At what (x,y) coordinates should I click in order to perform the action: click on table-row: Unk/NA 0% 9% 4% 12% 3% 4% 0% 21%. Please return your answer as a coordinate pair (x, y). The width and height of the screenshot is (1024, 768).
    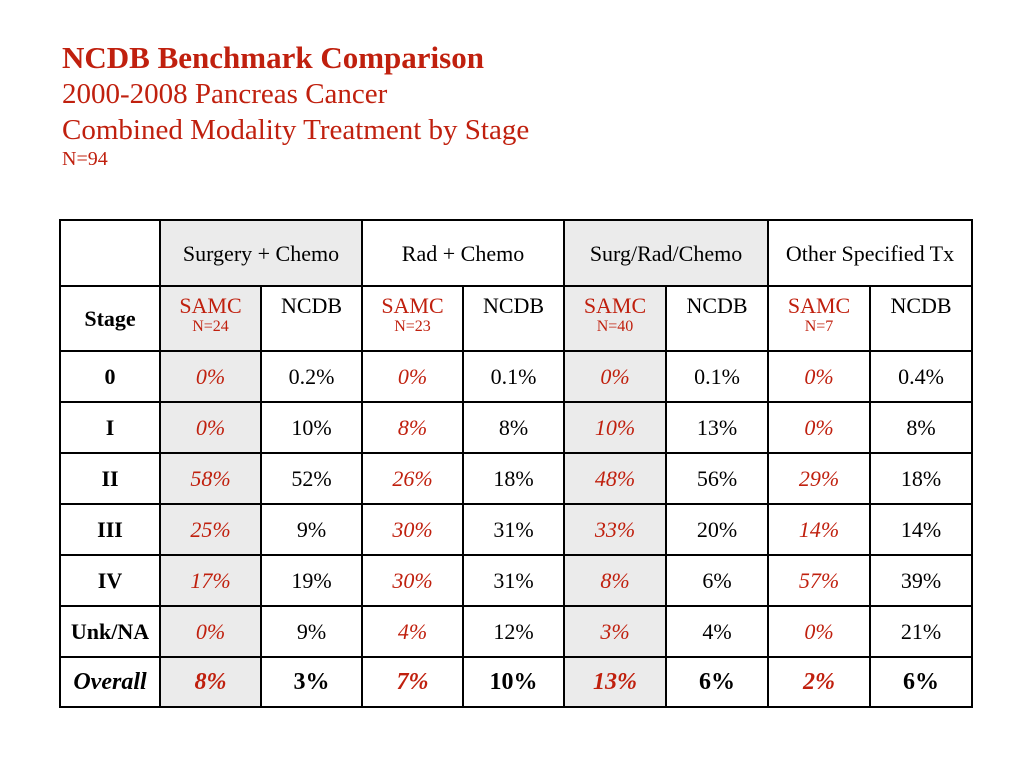
    Looking at the image, I should click on (516, 631).